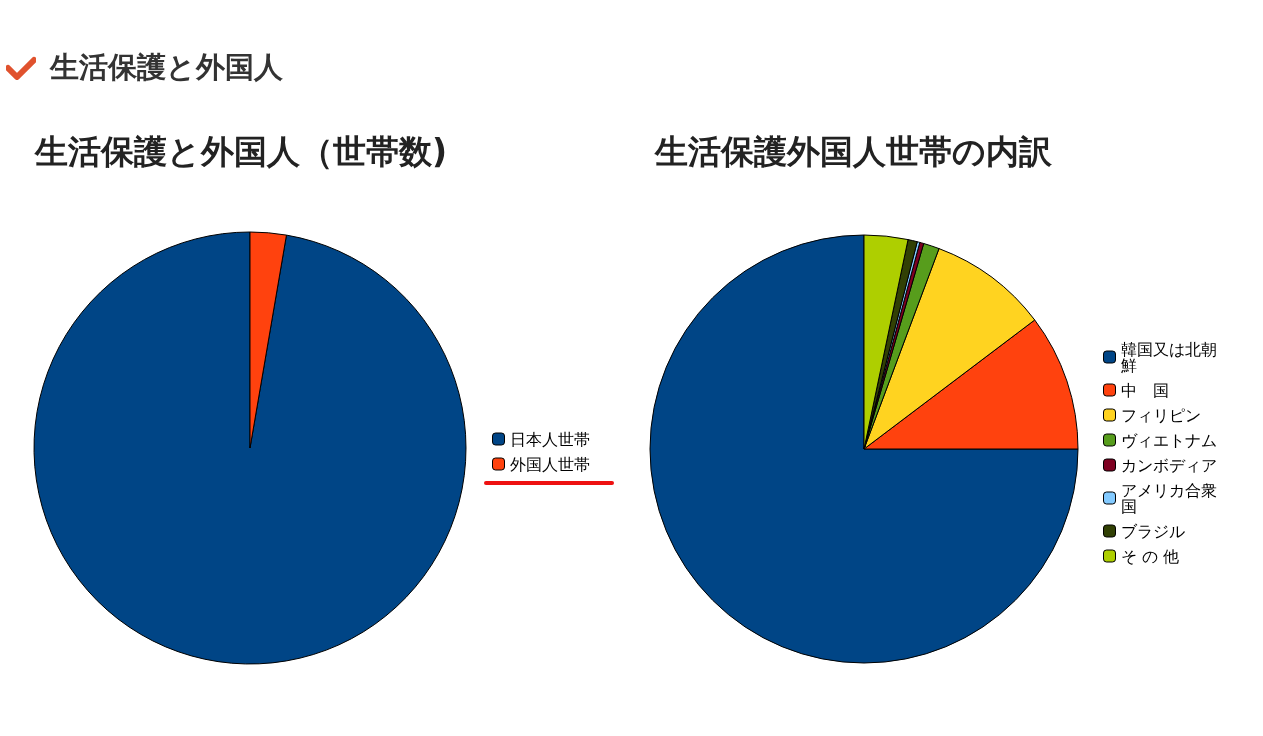 The height and width of the screenshot is (736, 1263). What do you see at coordinates (1152, 531) in the screenshot?
I see `legend-label: ブラジル` at bounding box center [1152, 531].